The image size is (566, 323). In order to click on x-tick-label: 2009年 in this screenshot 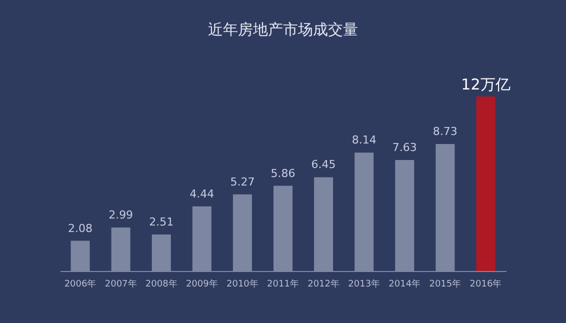, I will do `click(202, 284)`.